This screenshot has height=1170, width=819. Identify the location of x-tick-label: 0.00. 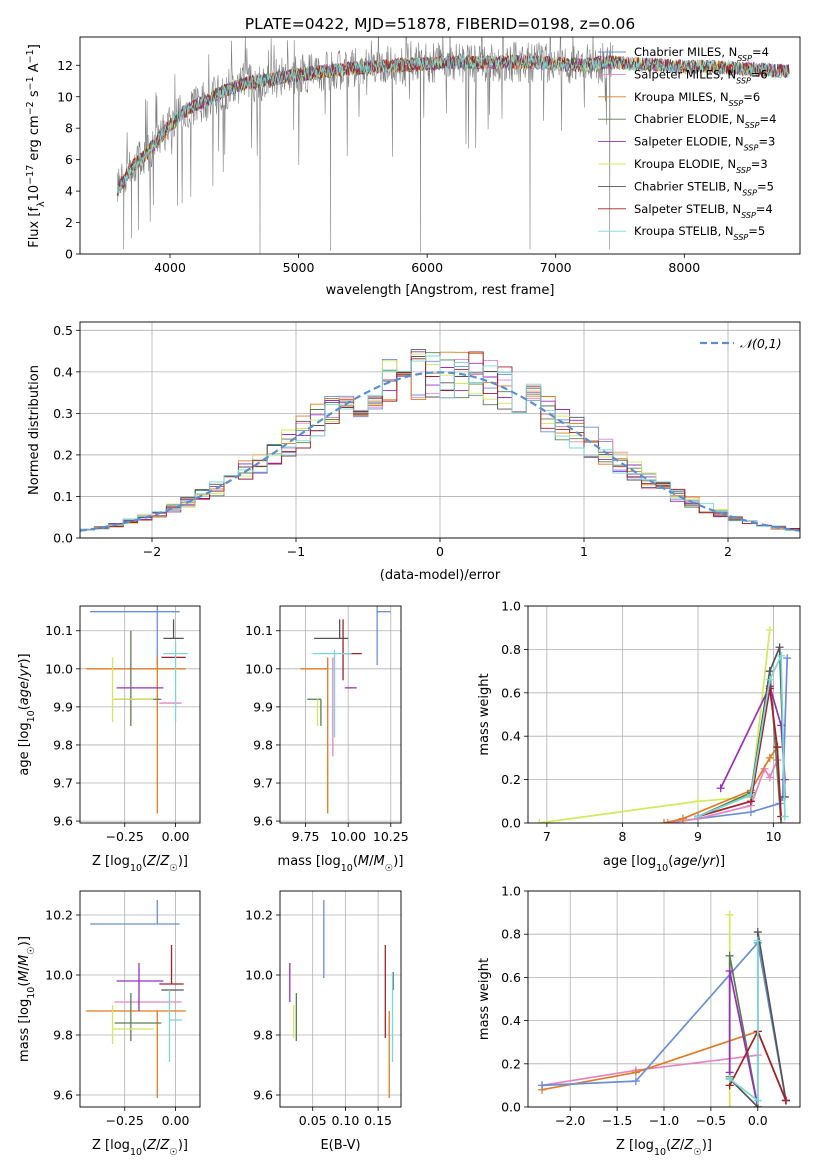
(176, 836).